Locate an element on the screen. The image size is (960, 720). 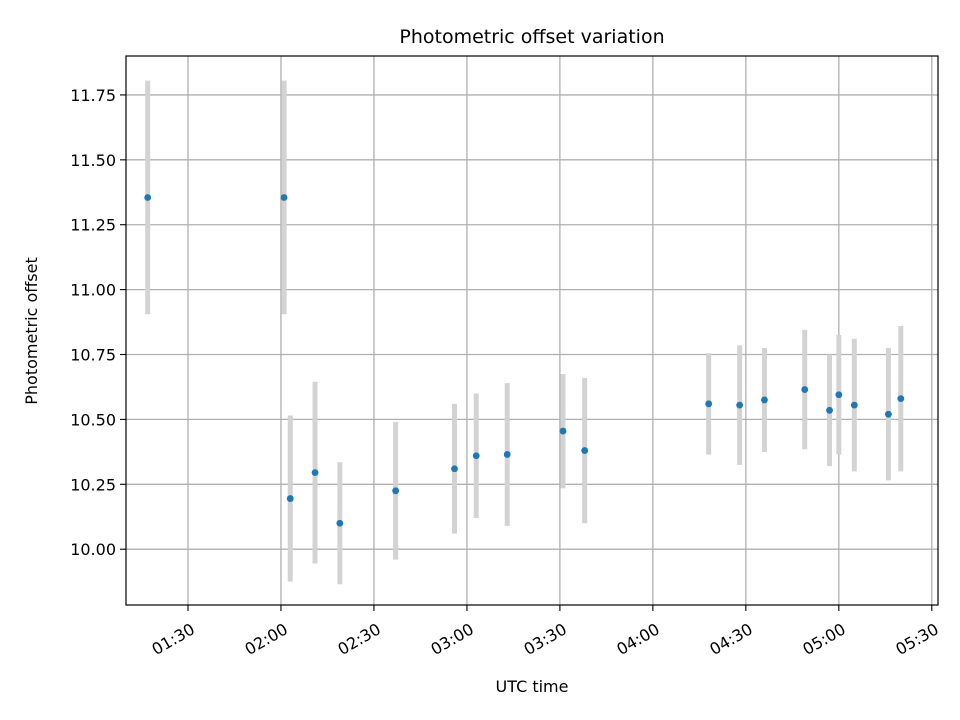
y-tick-label: 10.50 is located at coordinates (93, 419).